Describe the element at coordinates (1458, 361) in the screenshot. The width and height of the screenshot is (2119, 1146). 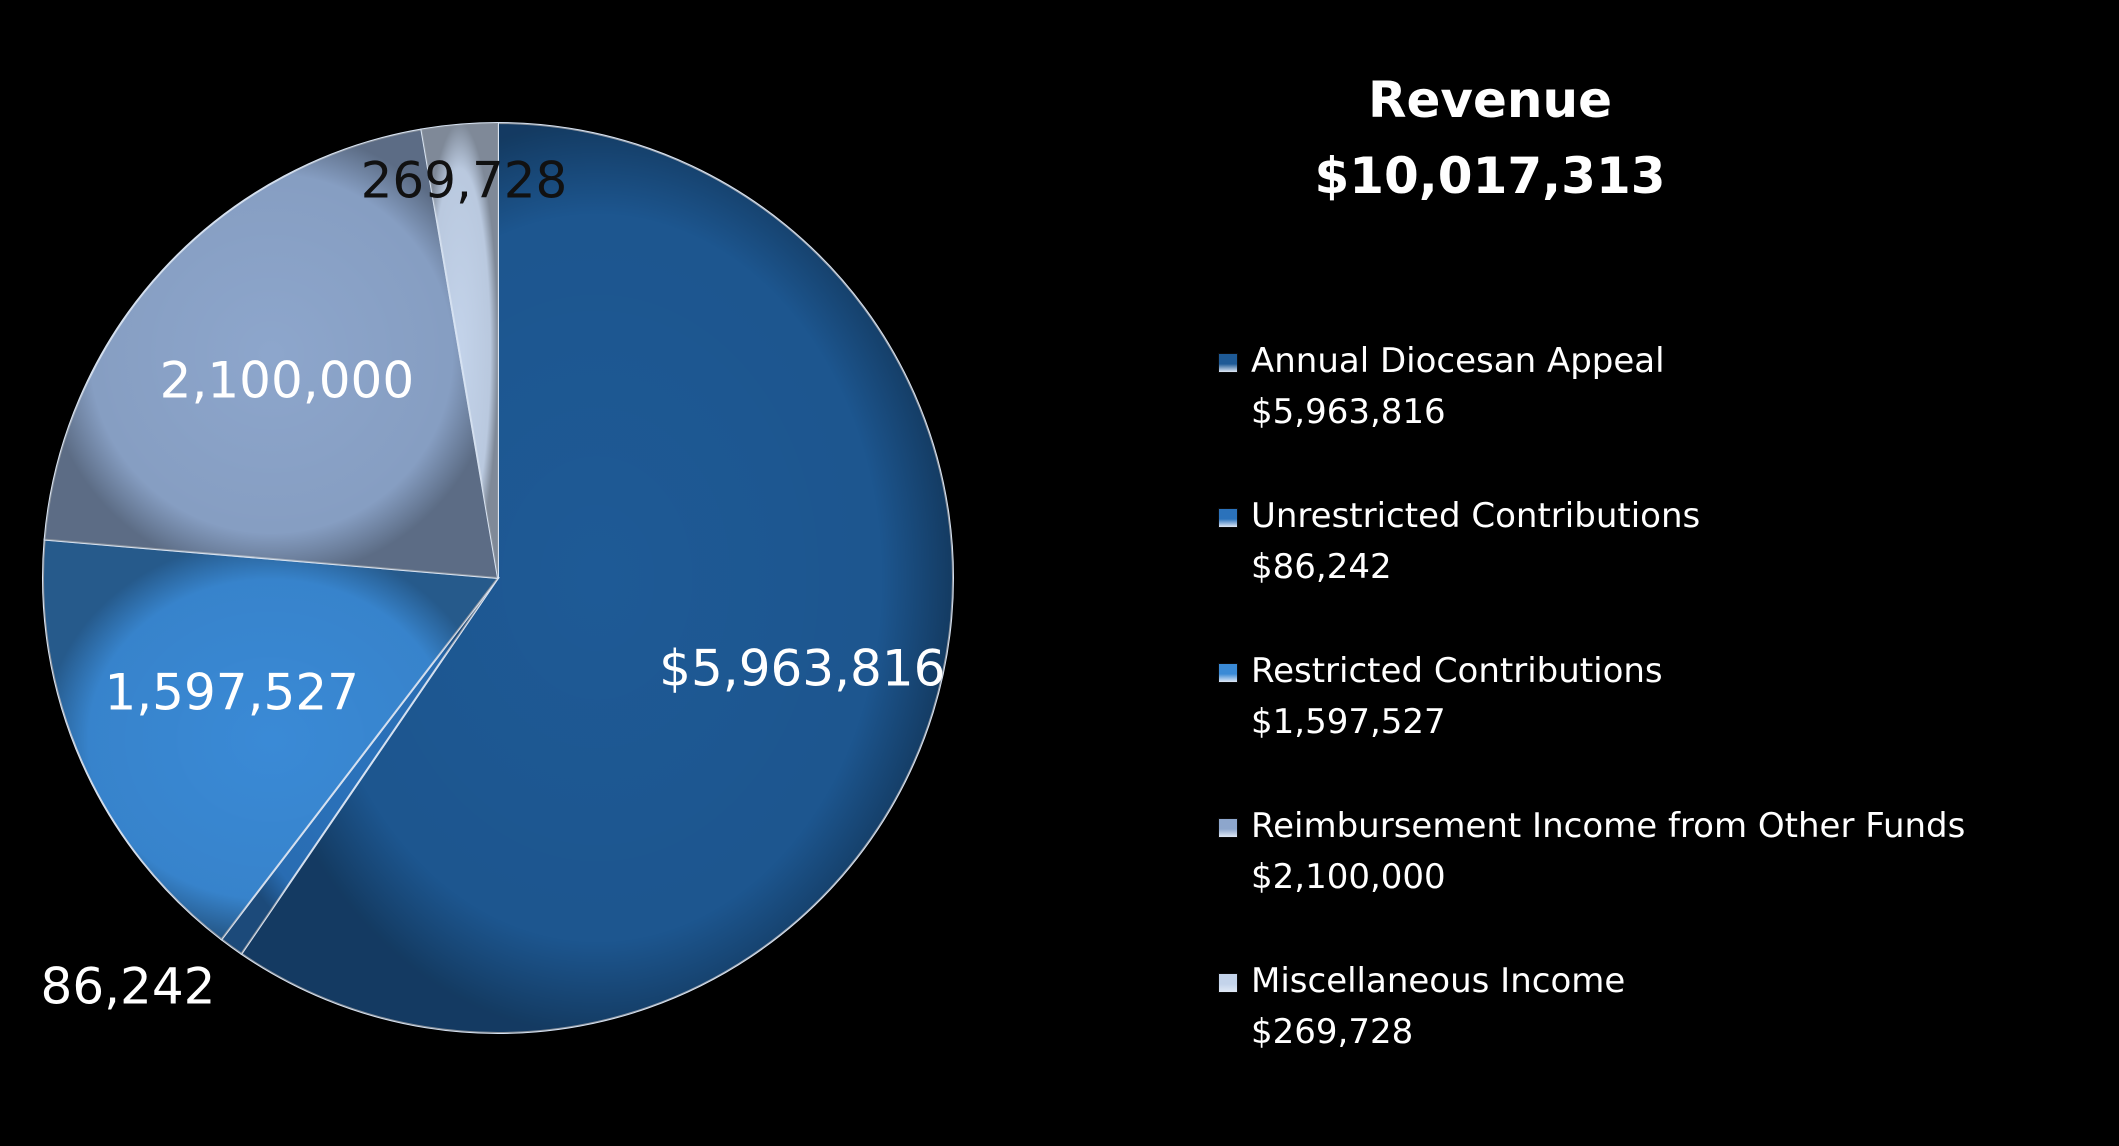
I see `legend-label: Annual Diocesan Appeal` at that location.